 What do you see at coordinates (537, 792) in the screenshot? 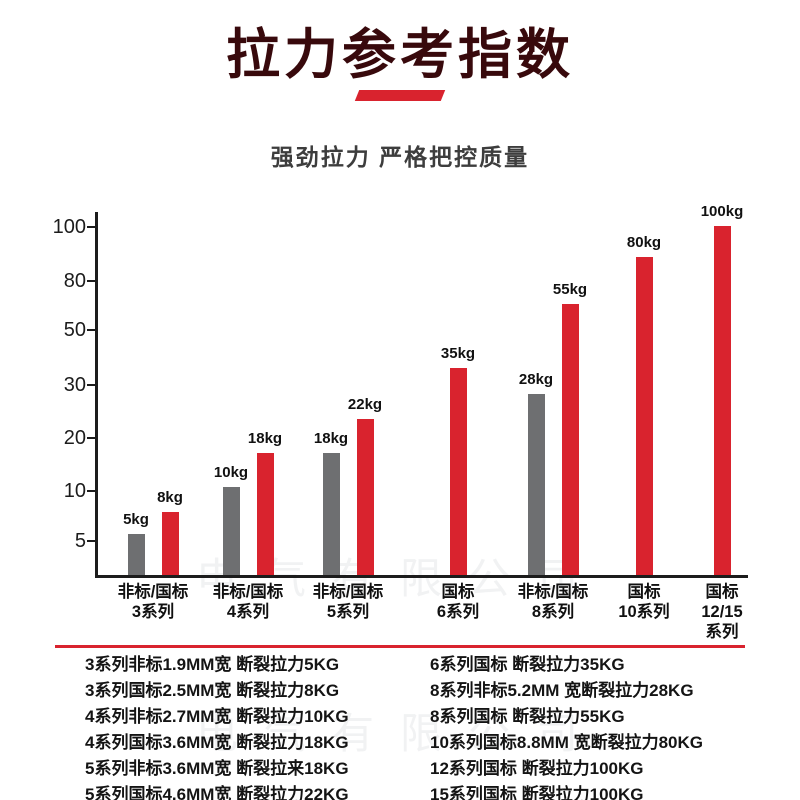
I see `spec-line: 15系列国标 断裂拉力100KG` at bounding box center [537, 792].